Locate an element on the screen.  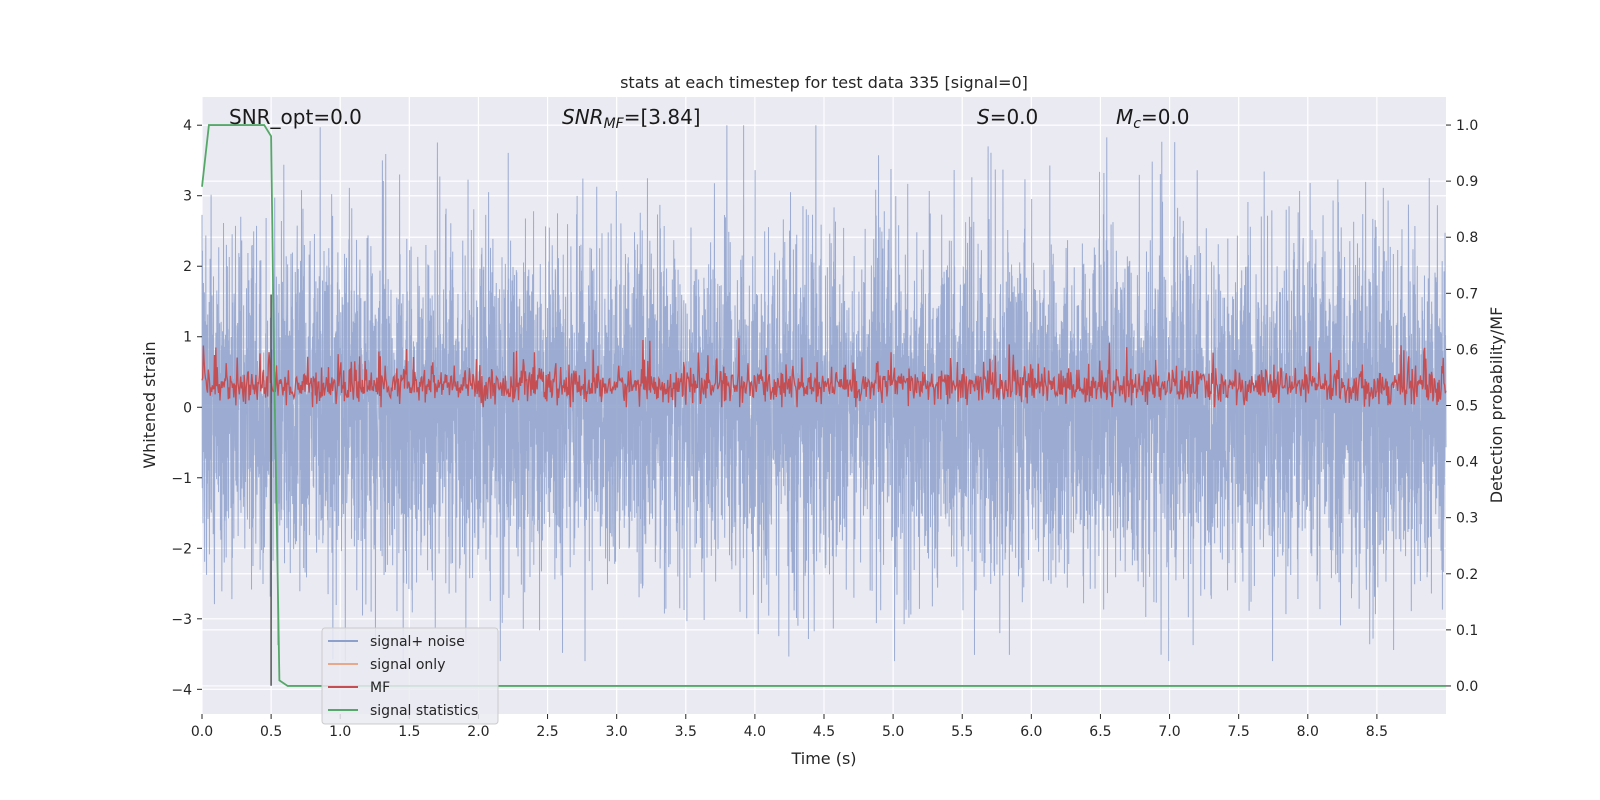
x-tick-label: 3.0 is located at coordinates (617, 732).